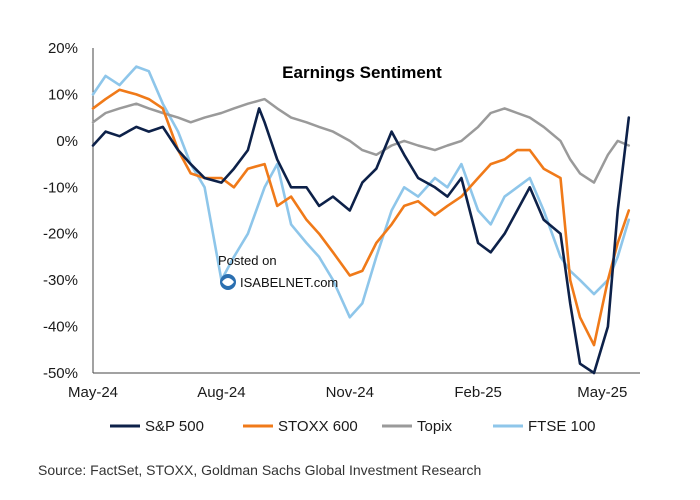 This screenshot has width=700, height=500. What do you see at coordinates (478, 392) in the screenshot?
I see `x-tick-label: Feb-25` at bounding box center [478, 392].